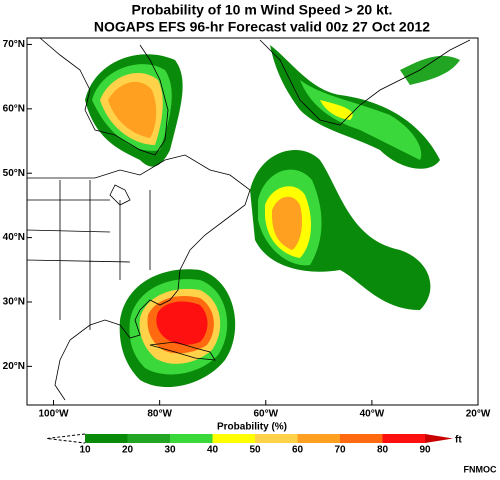  Describe the element at coordinates (298, 450) in the screenshot. I see `colorbar-tick-label: 60` at that location.